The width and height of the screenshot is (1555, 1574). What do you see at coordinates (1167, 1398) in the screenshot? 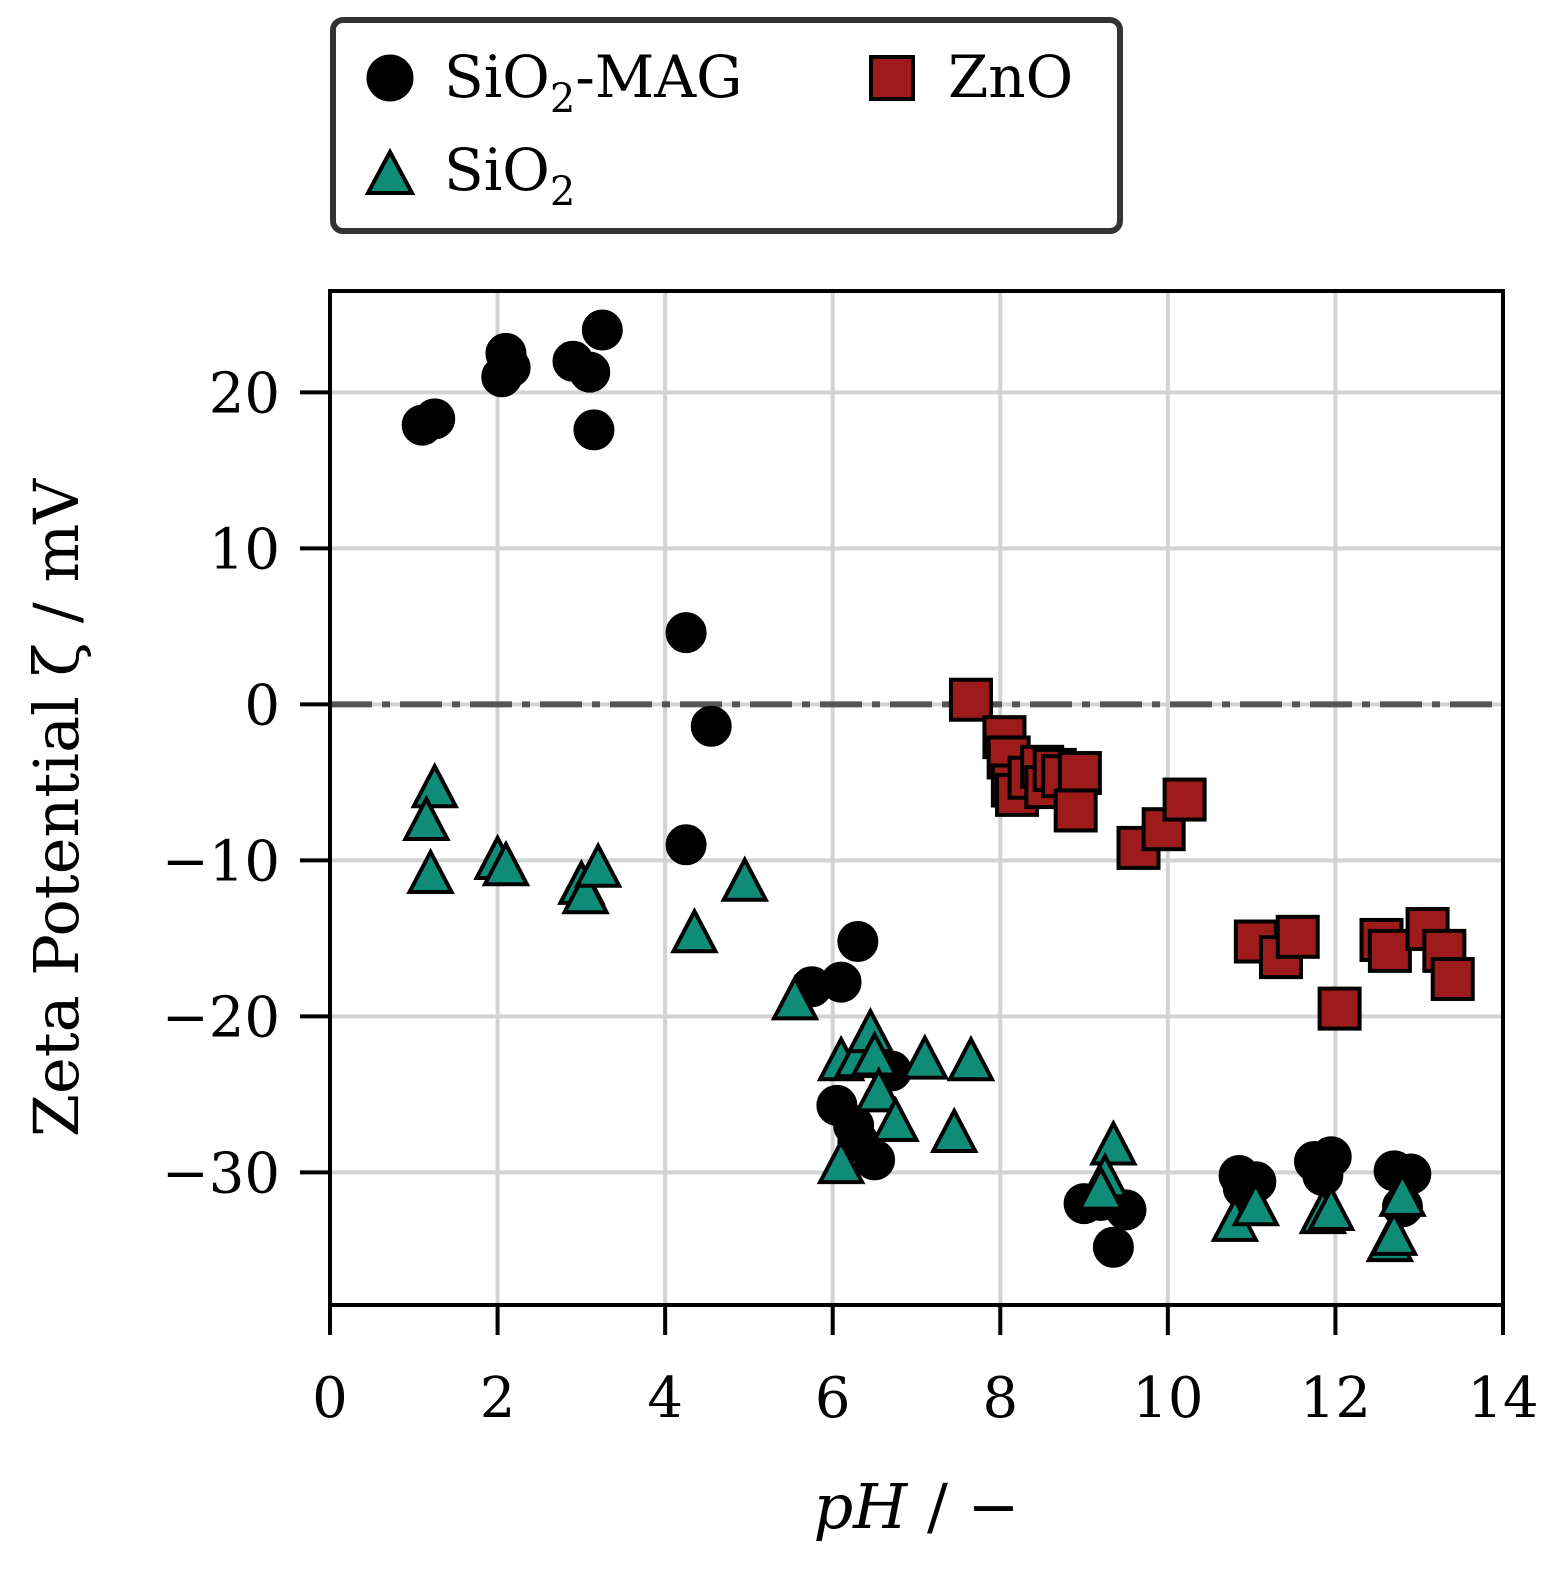
I see `x-tick-label: 10` at bounding box center [1167, 1398].